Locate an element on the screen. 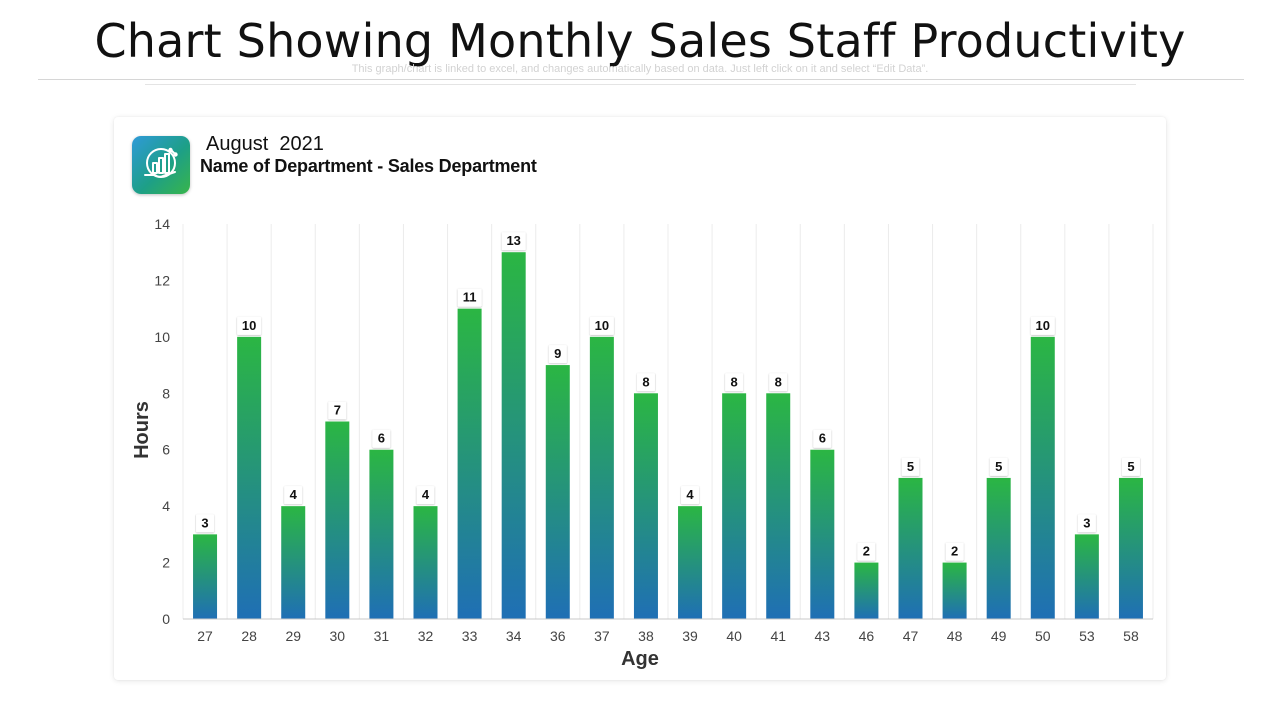 Image resolution: width=1280 pixels, height=720 pixels. title-divider is located at coordinates (641, 79).